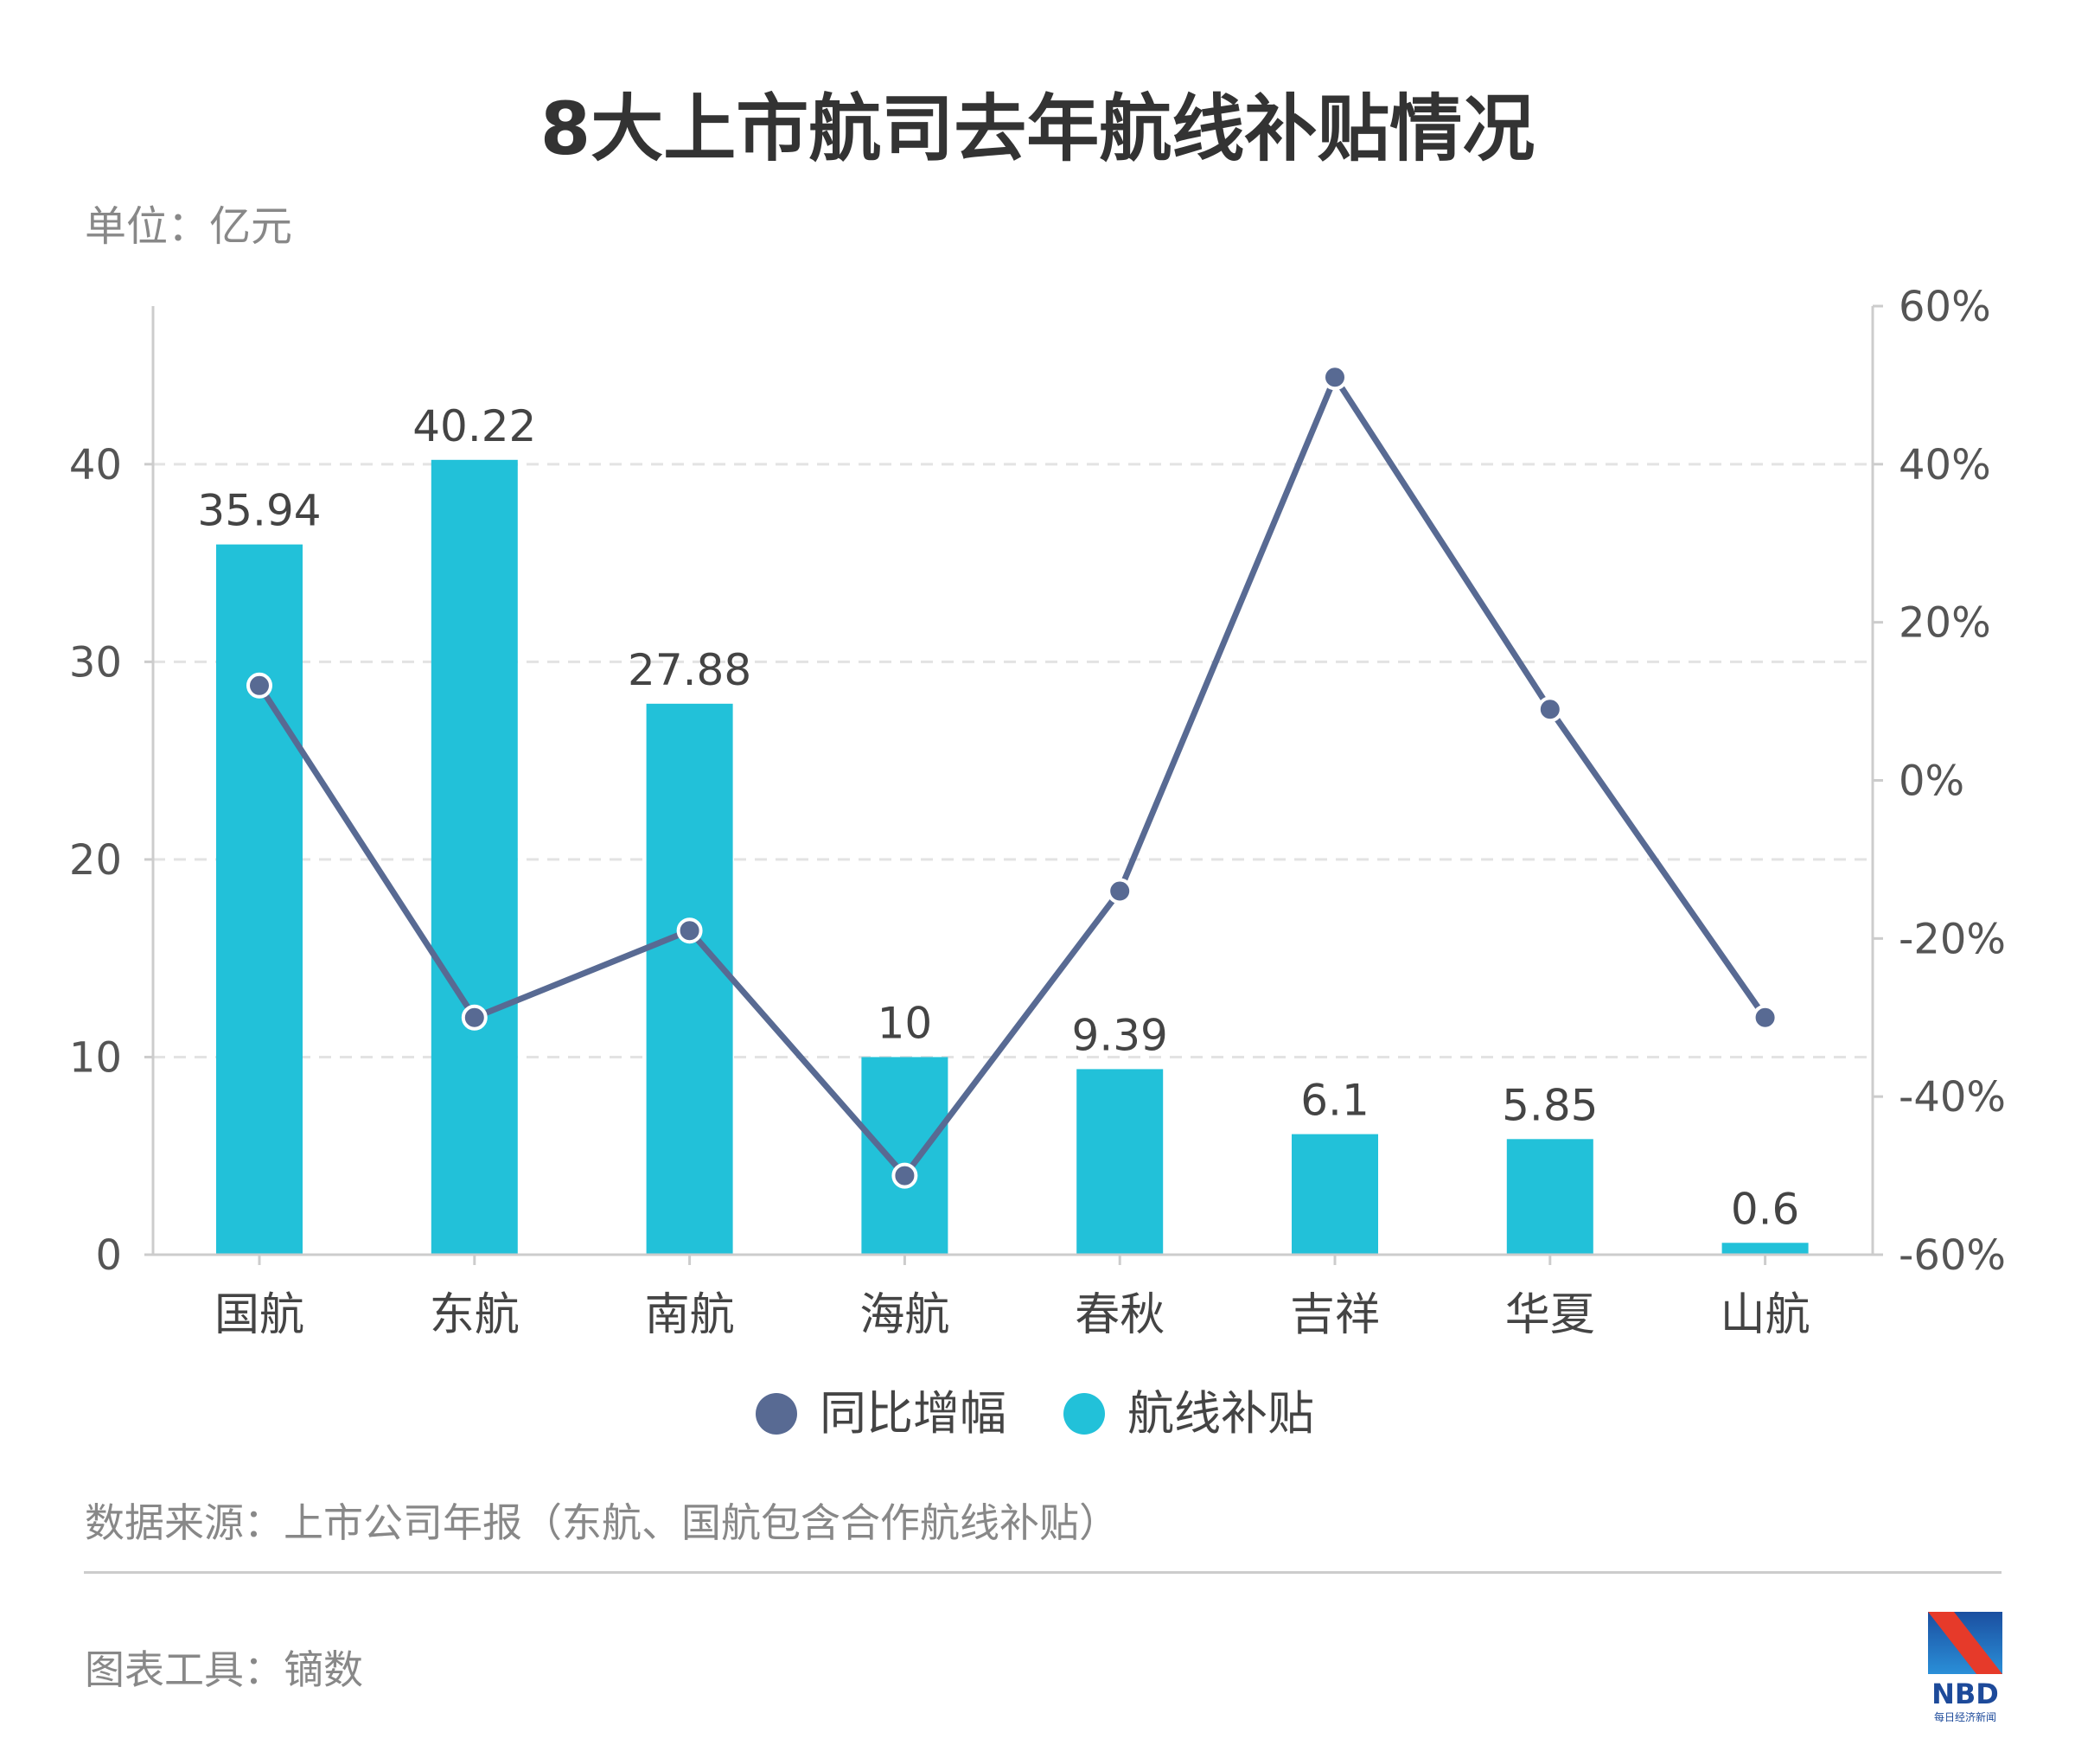 The image size is (2075, 1764). What do you see at coordinates (95, 662) in the screenshot?
I see `left-tick-label: 30` at bounding box center [95, 662].